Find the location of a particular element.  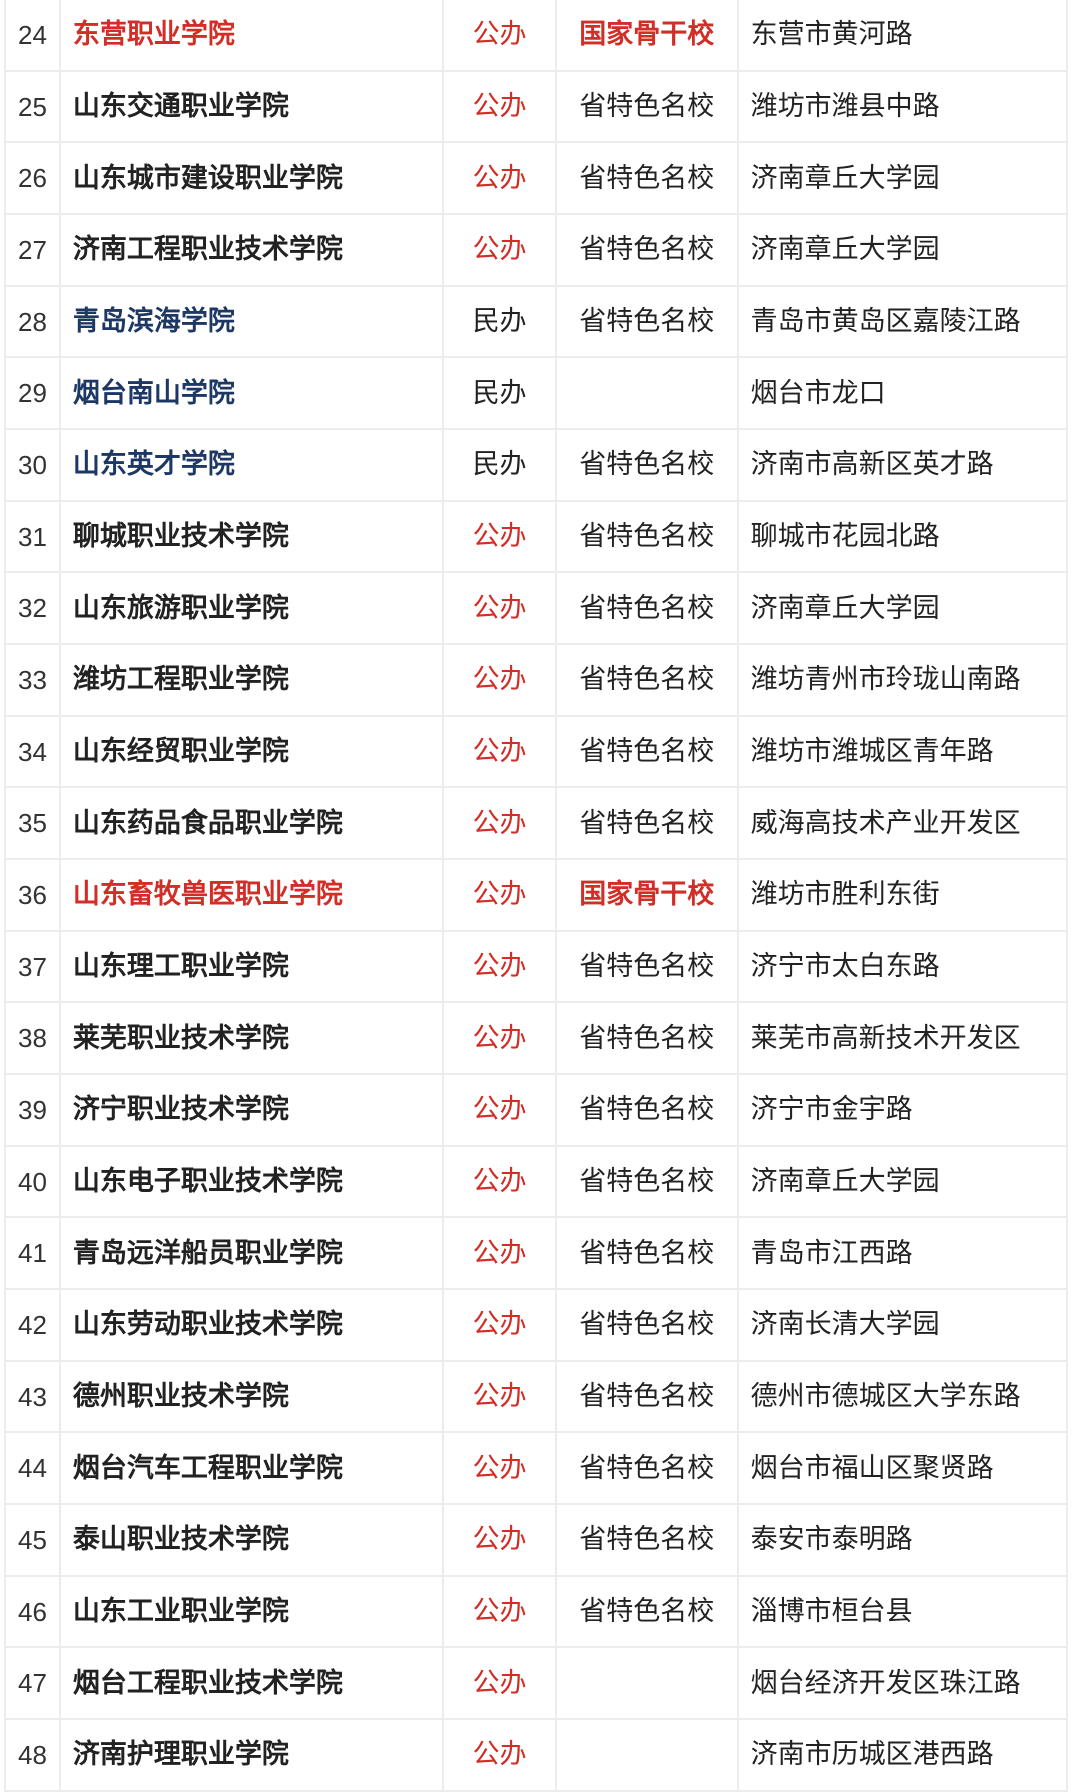

school-name-cell: 济宁职业技术学院 is located at coordinates (253, 1110).